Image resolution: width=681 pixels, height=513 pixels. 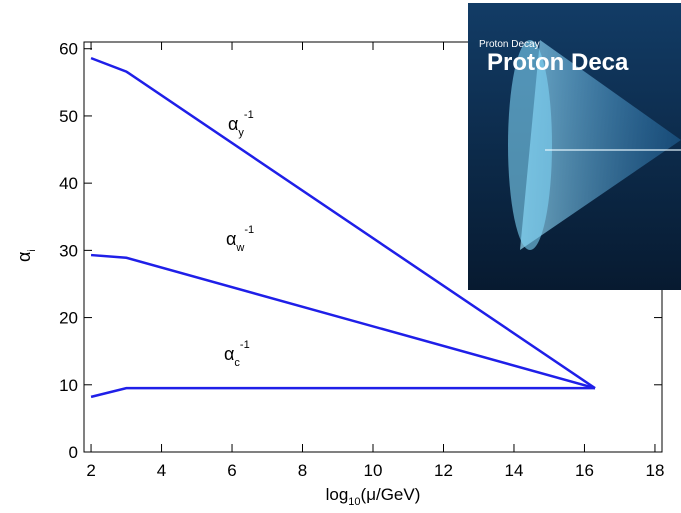 I want to click on y-axis-label: αi, so click(x=26, y=255).